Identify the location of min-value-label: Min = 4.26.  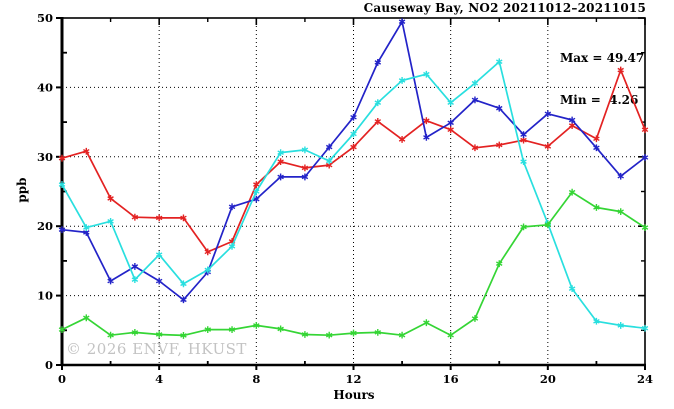
(599, 100).